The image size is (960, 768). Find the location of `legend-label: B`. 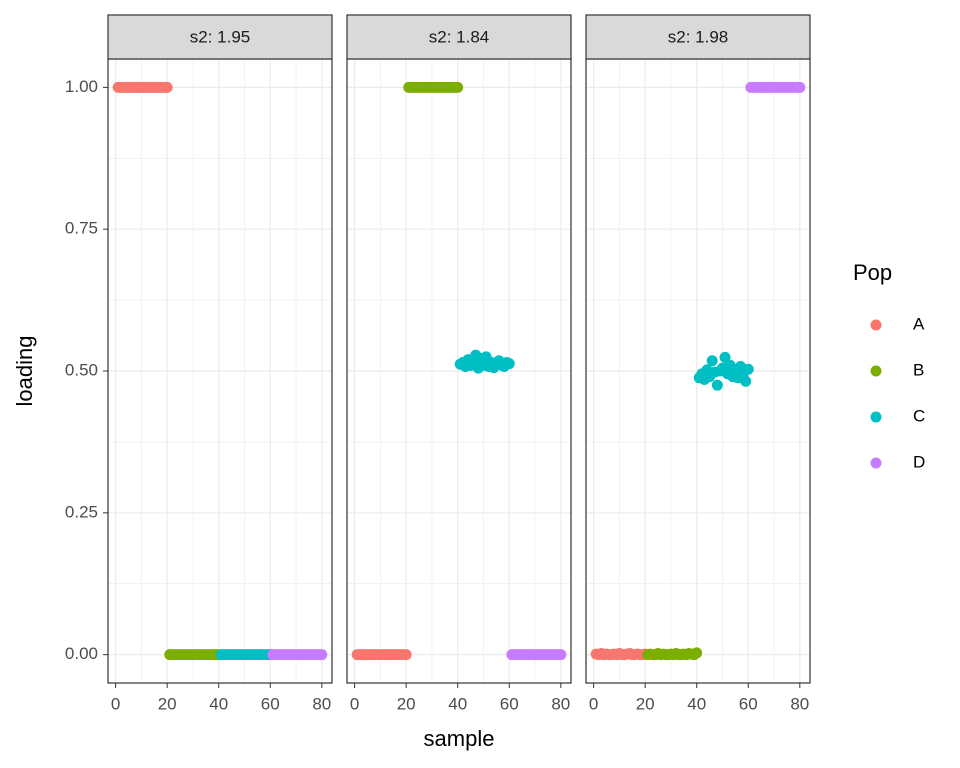

legend-label: B is located at coordinates (918, 369).